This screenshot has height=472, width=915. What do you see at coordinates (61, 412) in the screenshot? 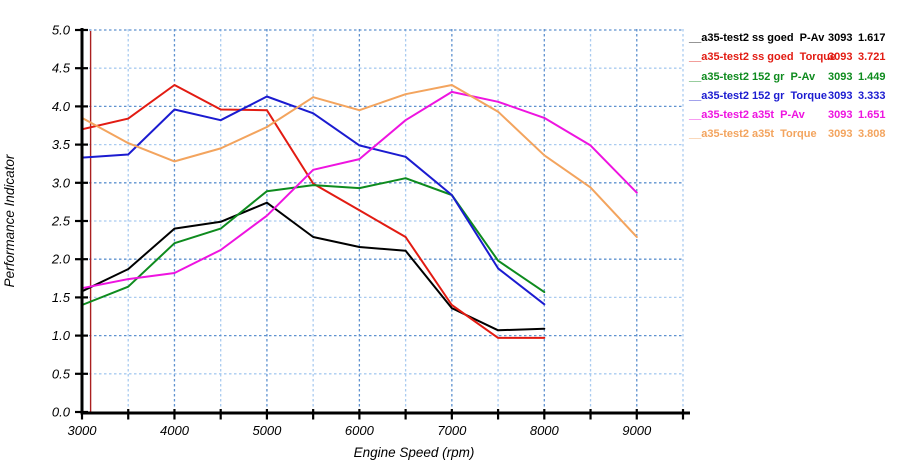
I see `y-tick-label: 0.0` at bounding box center [61, 412].